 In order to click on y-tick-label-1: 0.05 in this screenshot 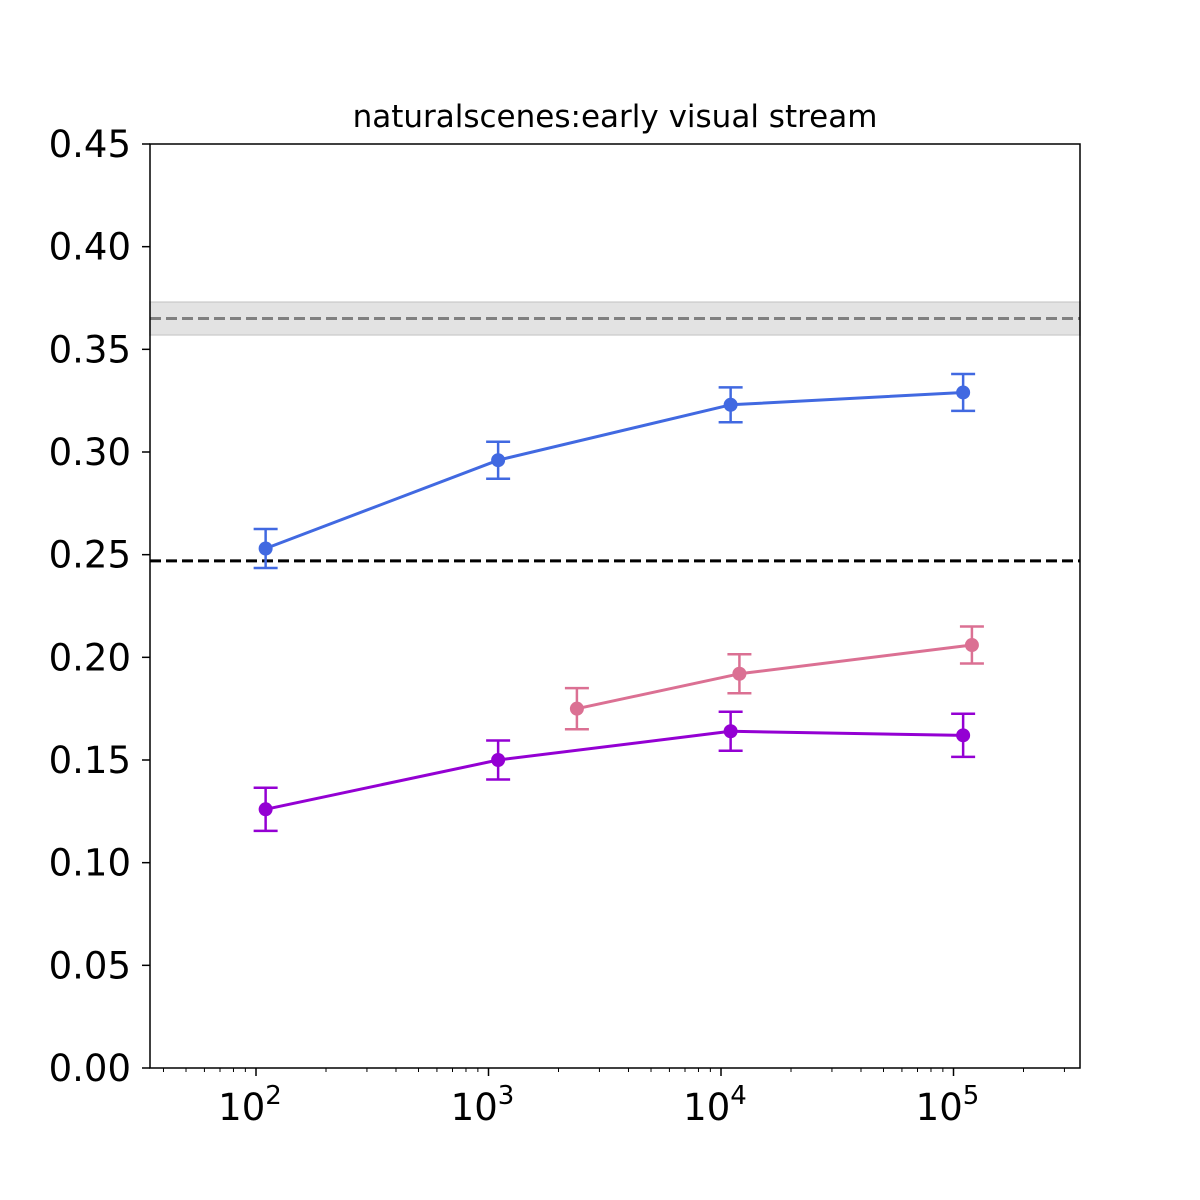, I will do `click(90, 965)`.